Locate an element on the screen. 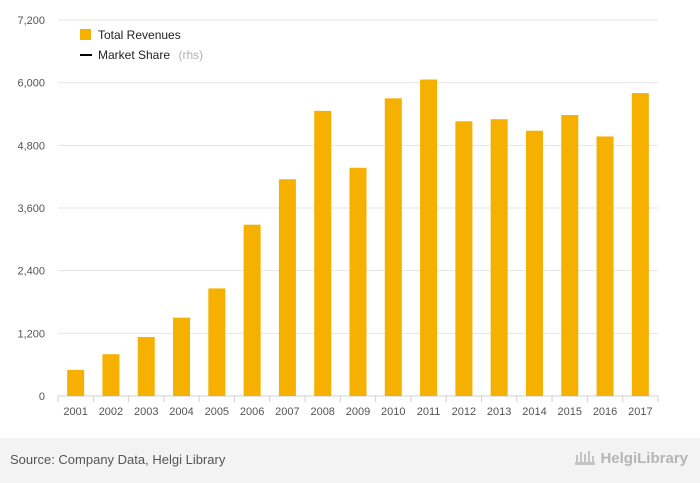 This screenshot has height=483, width=700. x-tick-label: 2006 is located at coordinates (252, 412).